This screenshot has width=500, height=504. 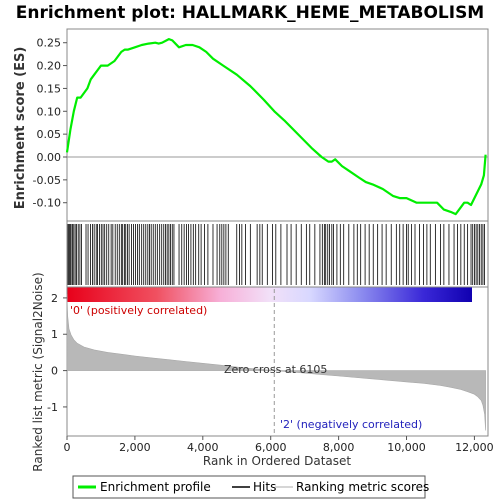 What do you see at coordinates (47, 180) in the screenshot?
I see `es-tick-label: -0.05` at bounding box center [47, 180].